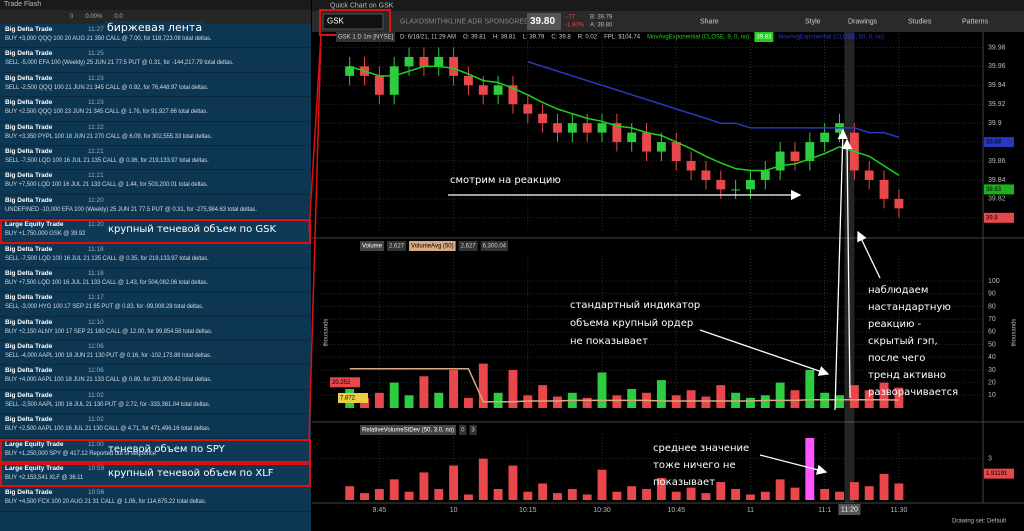 This screenshot has width=1024, height=531. Describe the element at coordinates (96, 493) in the screenshot. I see `trade-time: 10:56` at that location.